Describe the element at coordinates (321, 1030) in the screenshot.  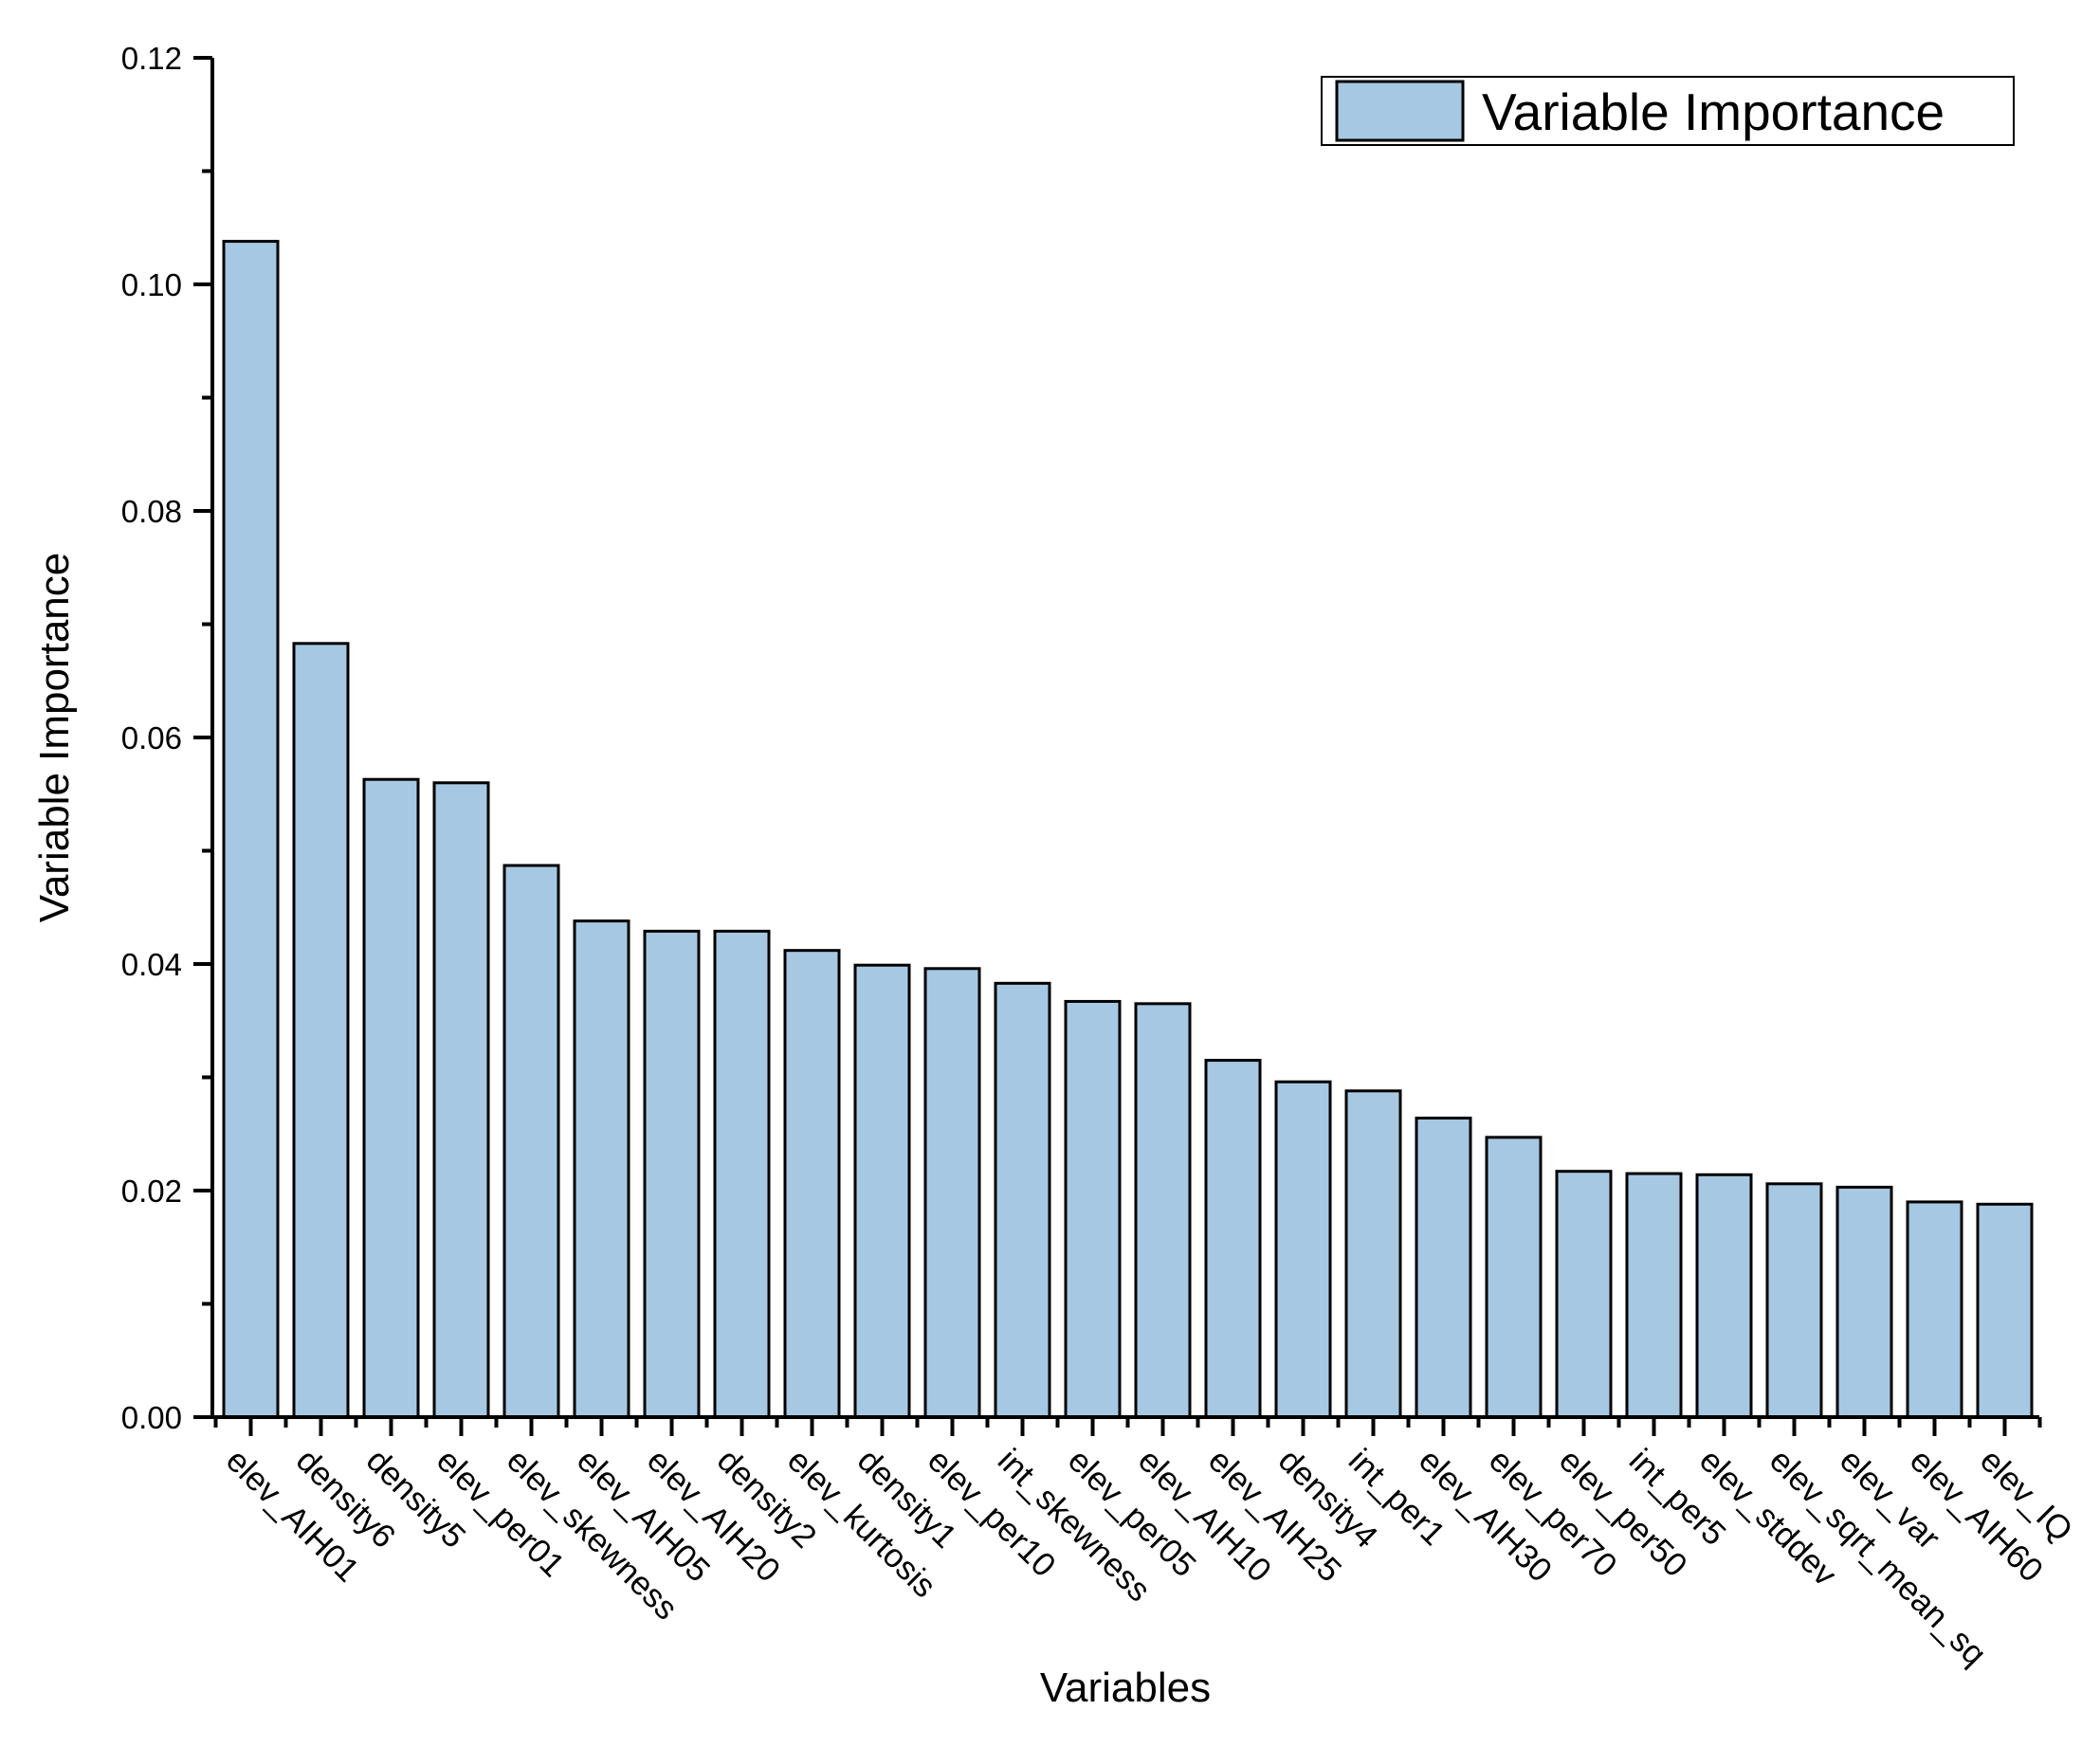
I see `bar-density6` at that location.